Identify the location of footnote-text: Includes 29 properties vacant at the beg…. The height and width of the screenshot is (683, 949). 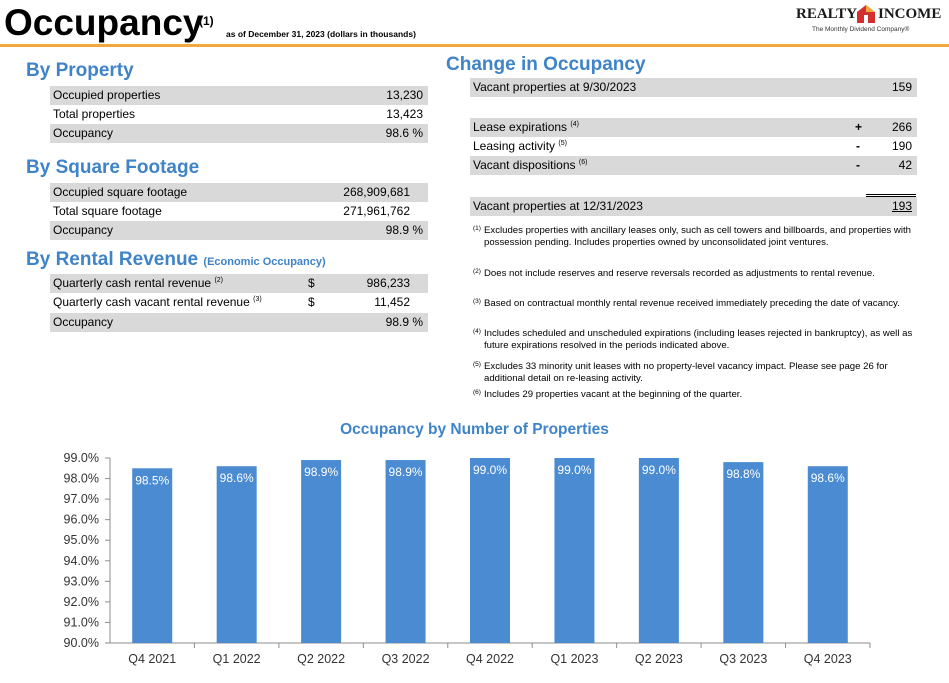
(613, 394).